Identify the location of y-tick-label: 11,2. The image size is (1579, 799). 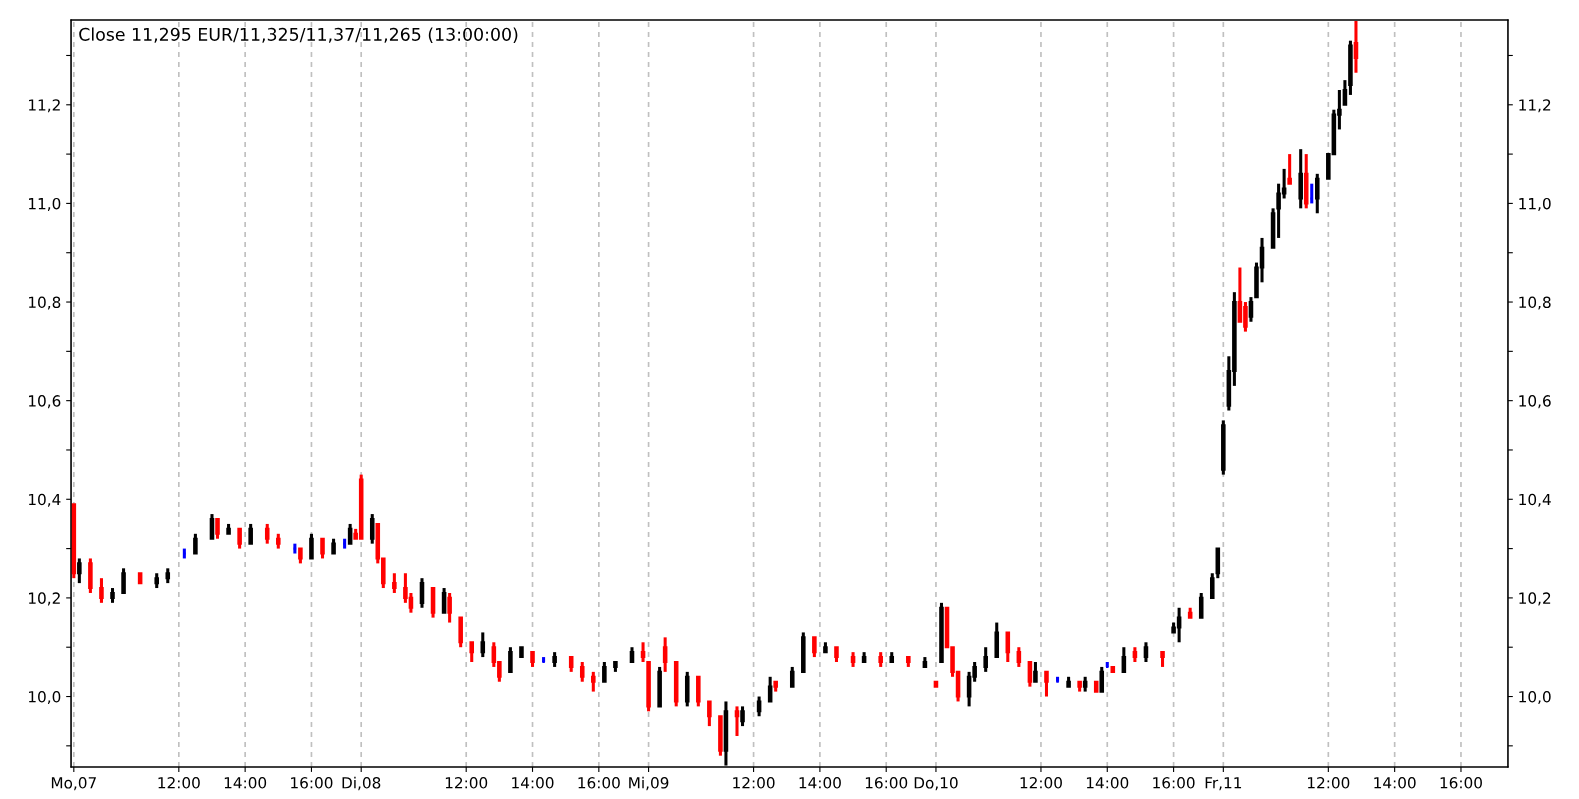
(44, 106).